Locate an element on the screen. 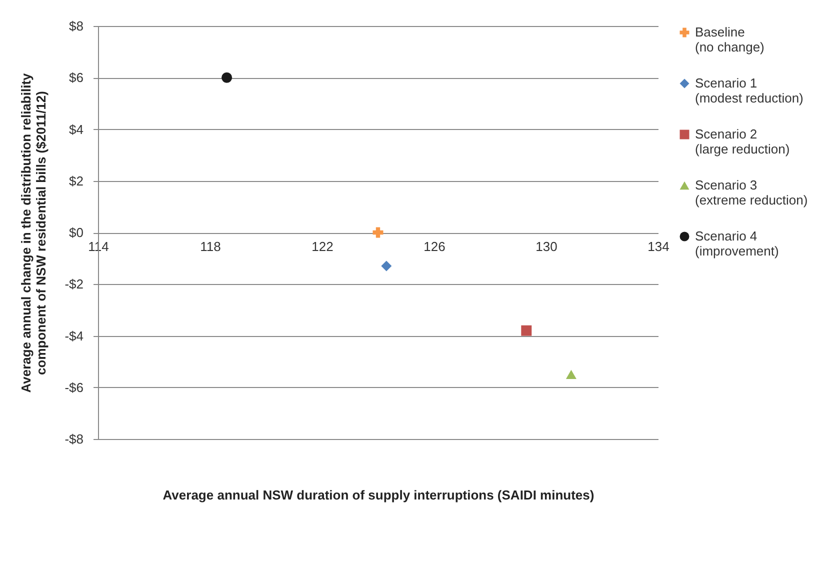 The width and height of the screenshot is (832, 578). y-tick-label: $6 is located at coordinates (76, 78).